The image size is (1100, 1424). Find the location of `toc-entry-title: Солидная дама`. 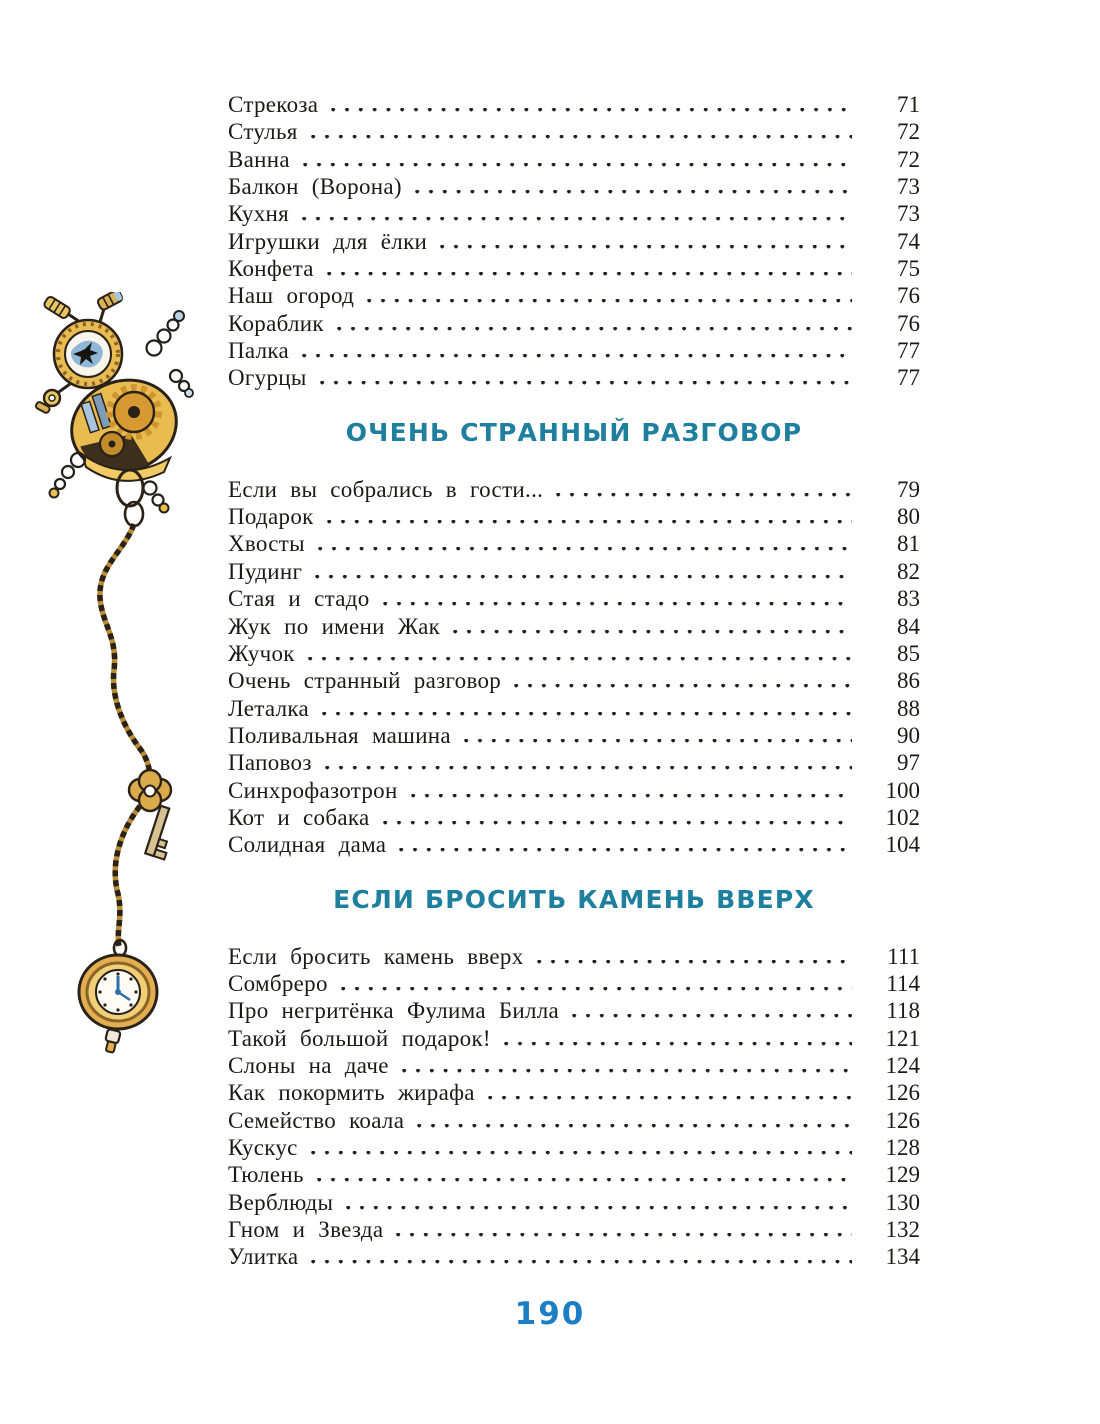

toc-entry-title: Солидная дама is located at coordinates (307, 845).